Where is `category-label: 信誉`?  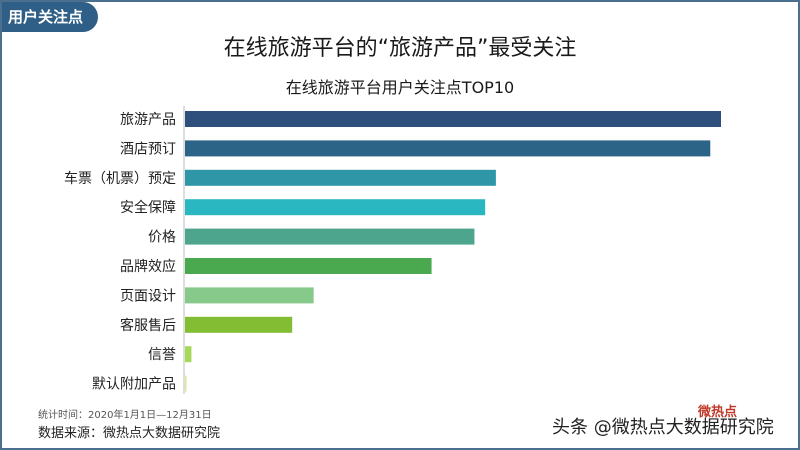
category-label: 信誉 is located at coordinates (162, 355).